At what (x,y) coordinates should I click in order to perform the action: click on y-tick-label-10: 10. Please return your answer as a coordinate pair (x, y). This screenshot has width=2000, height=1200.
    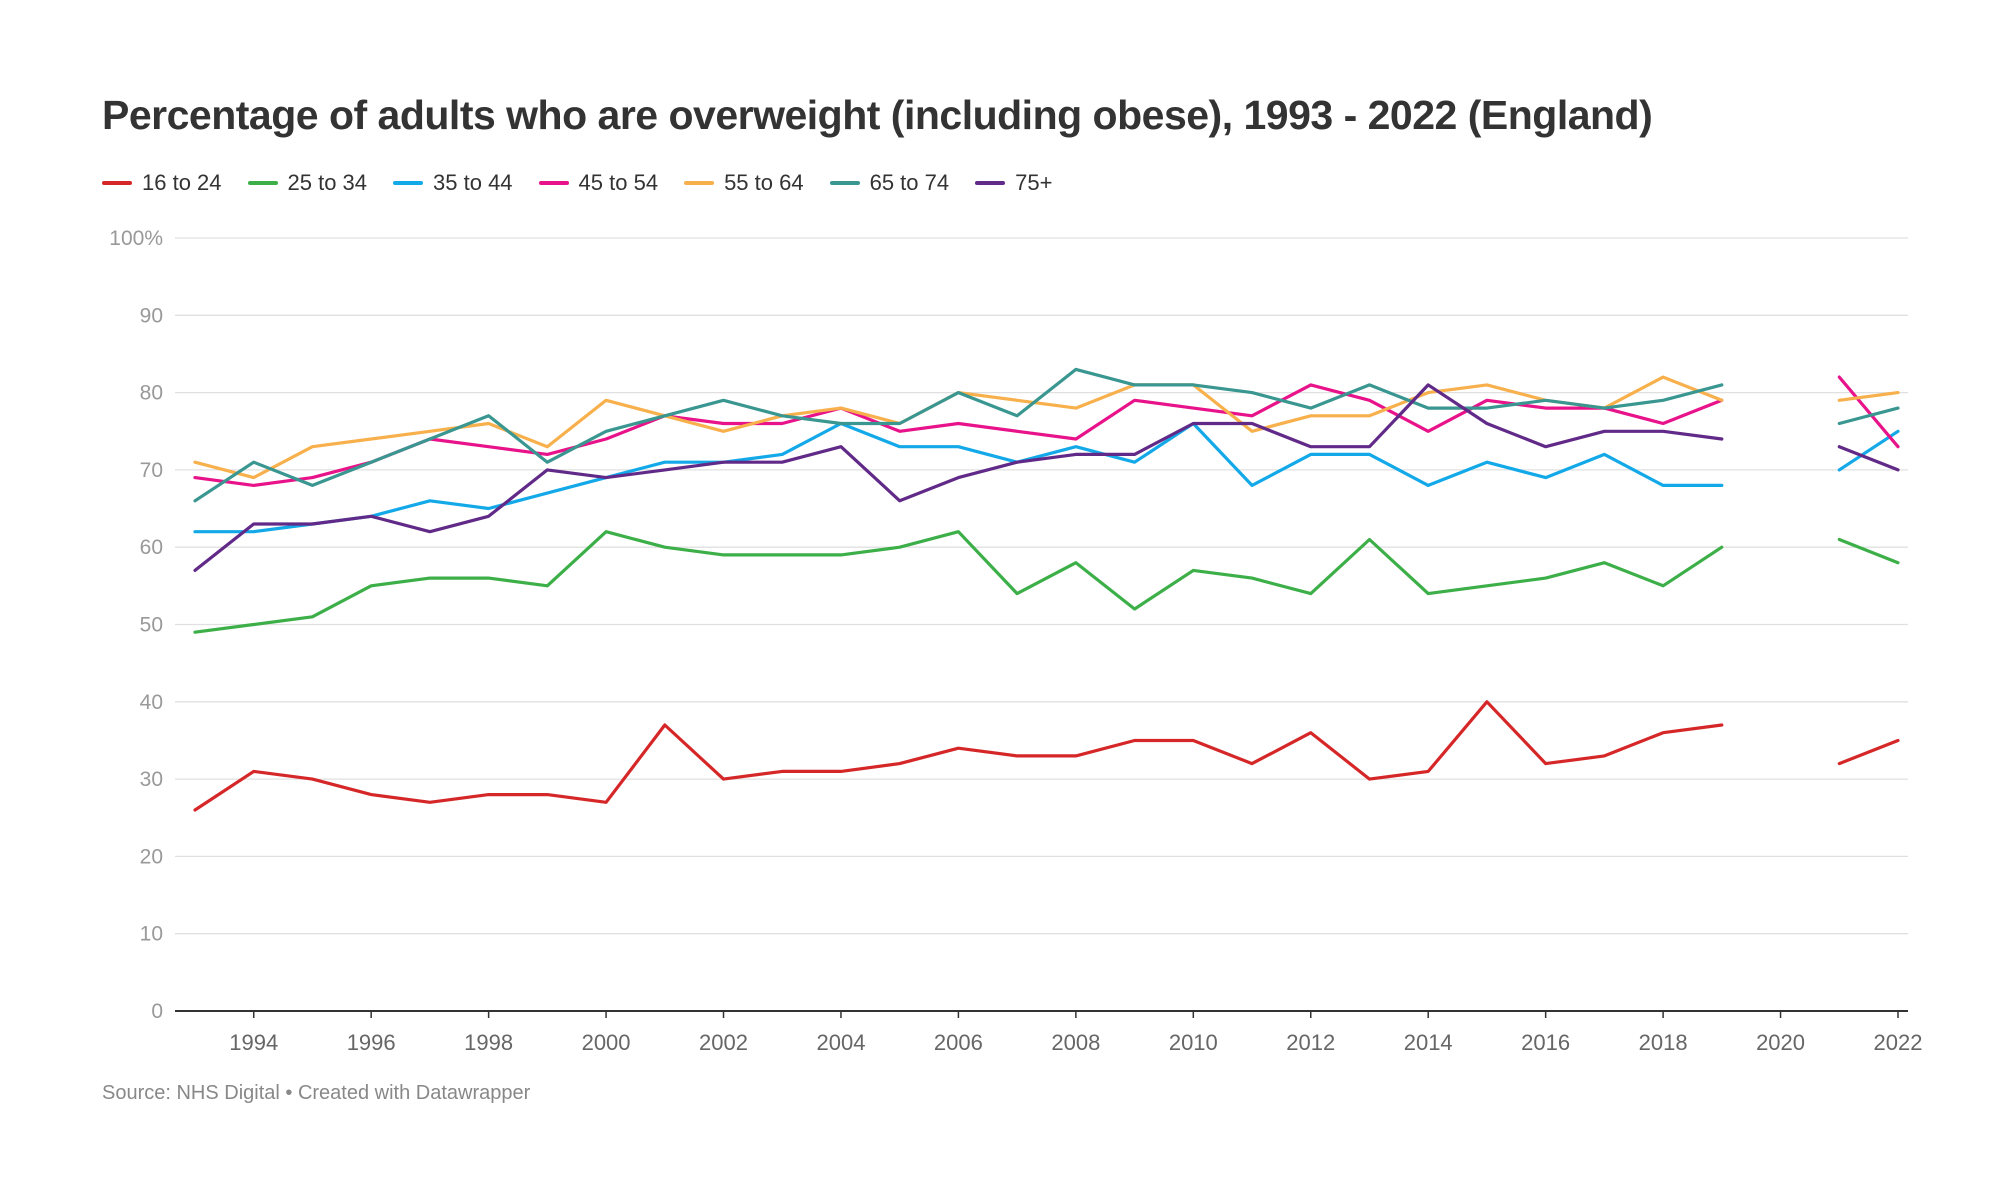
    Looking at the image, I should click on (151, 934).